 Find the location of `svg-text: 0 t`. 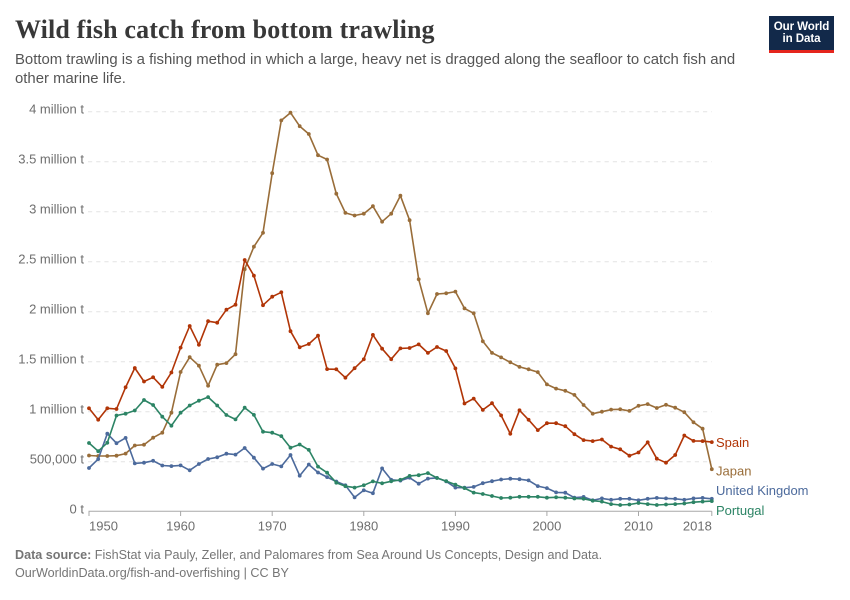

svg-text: 0 t is located at coordinates (77, 509).